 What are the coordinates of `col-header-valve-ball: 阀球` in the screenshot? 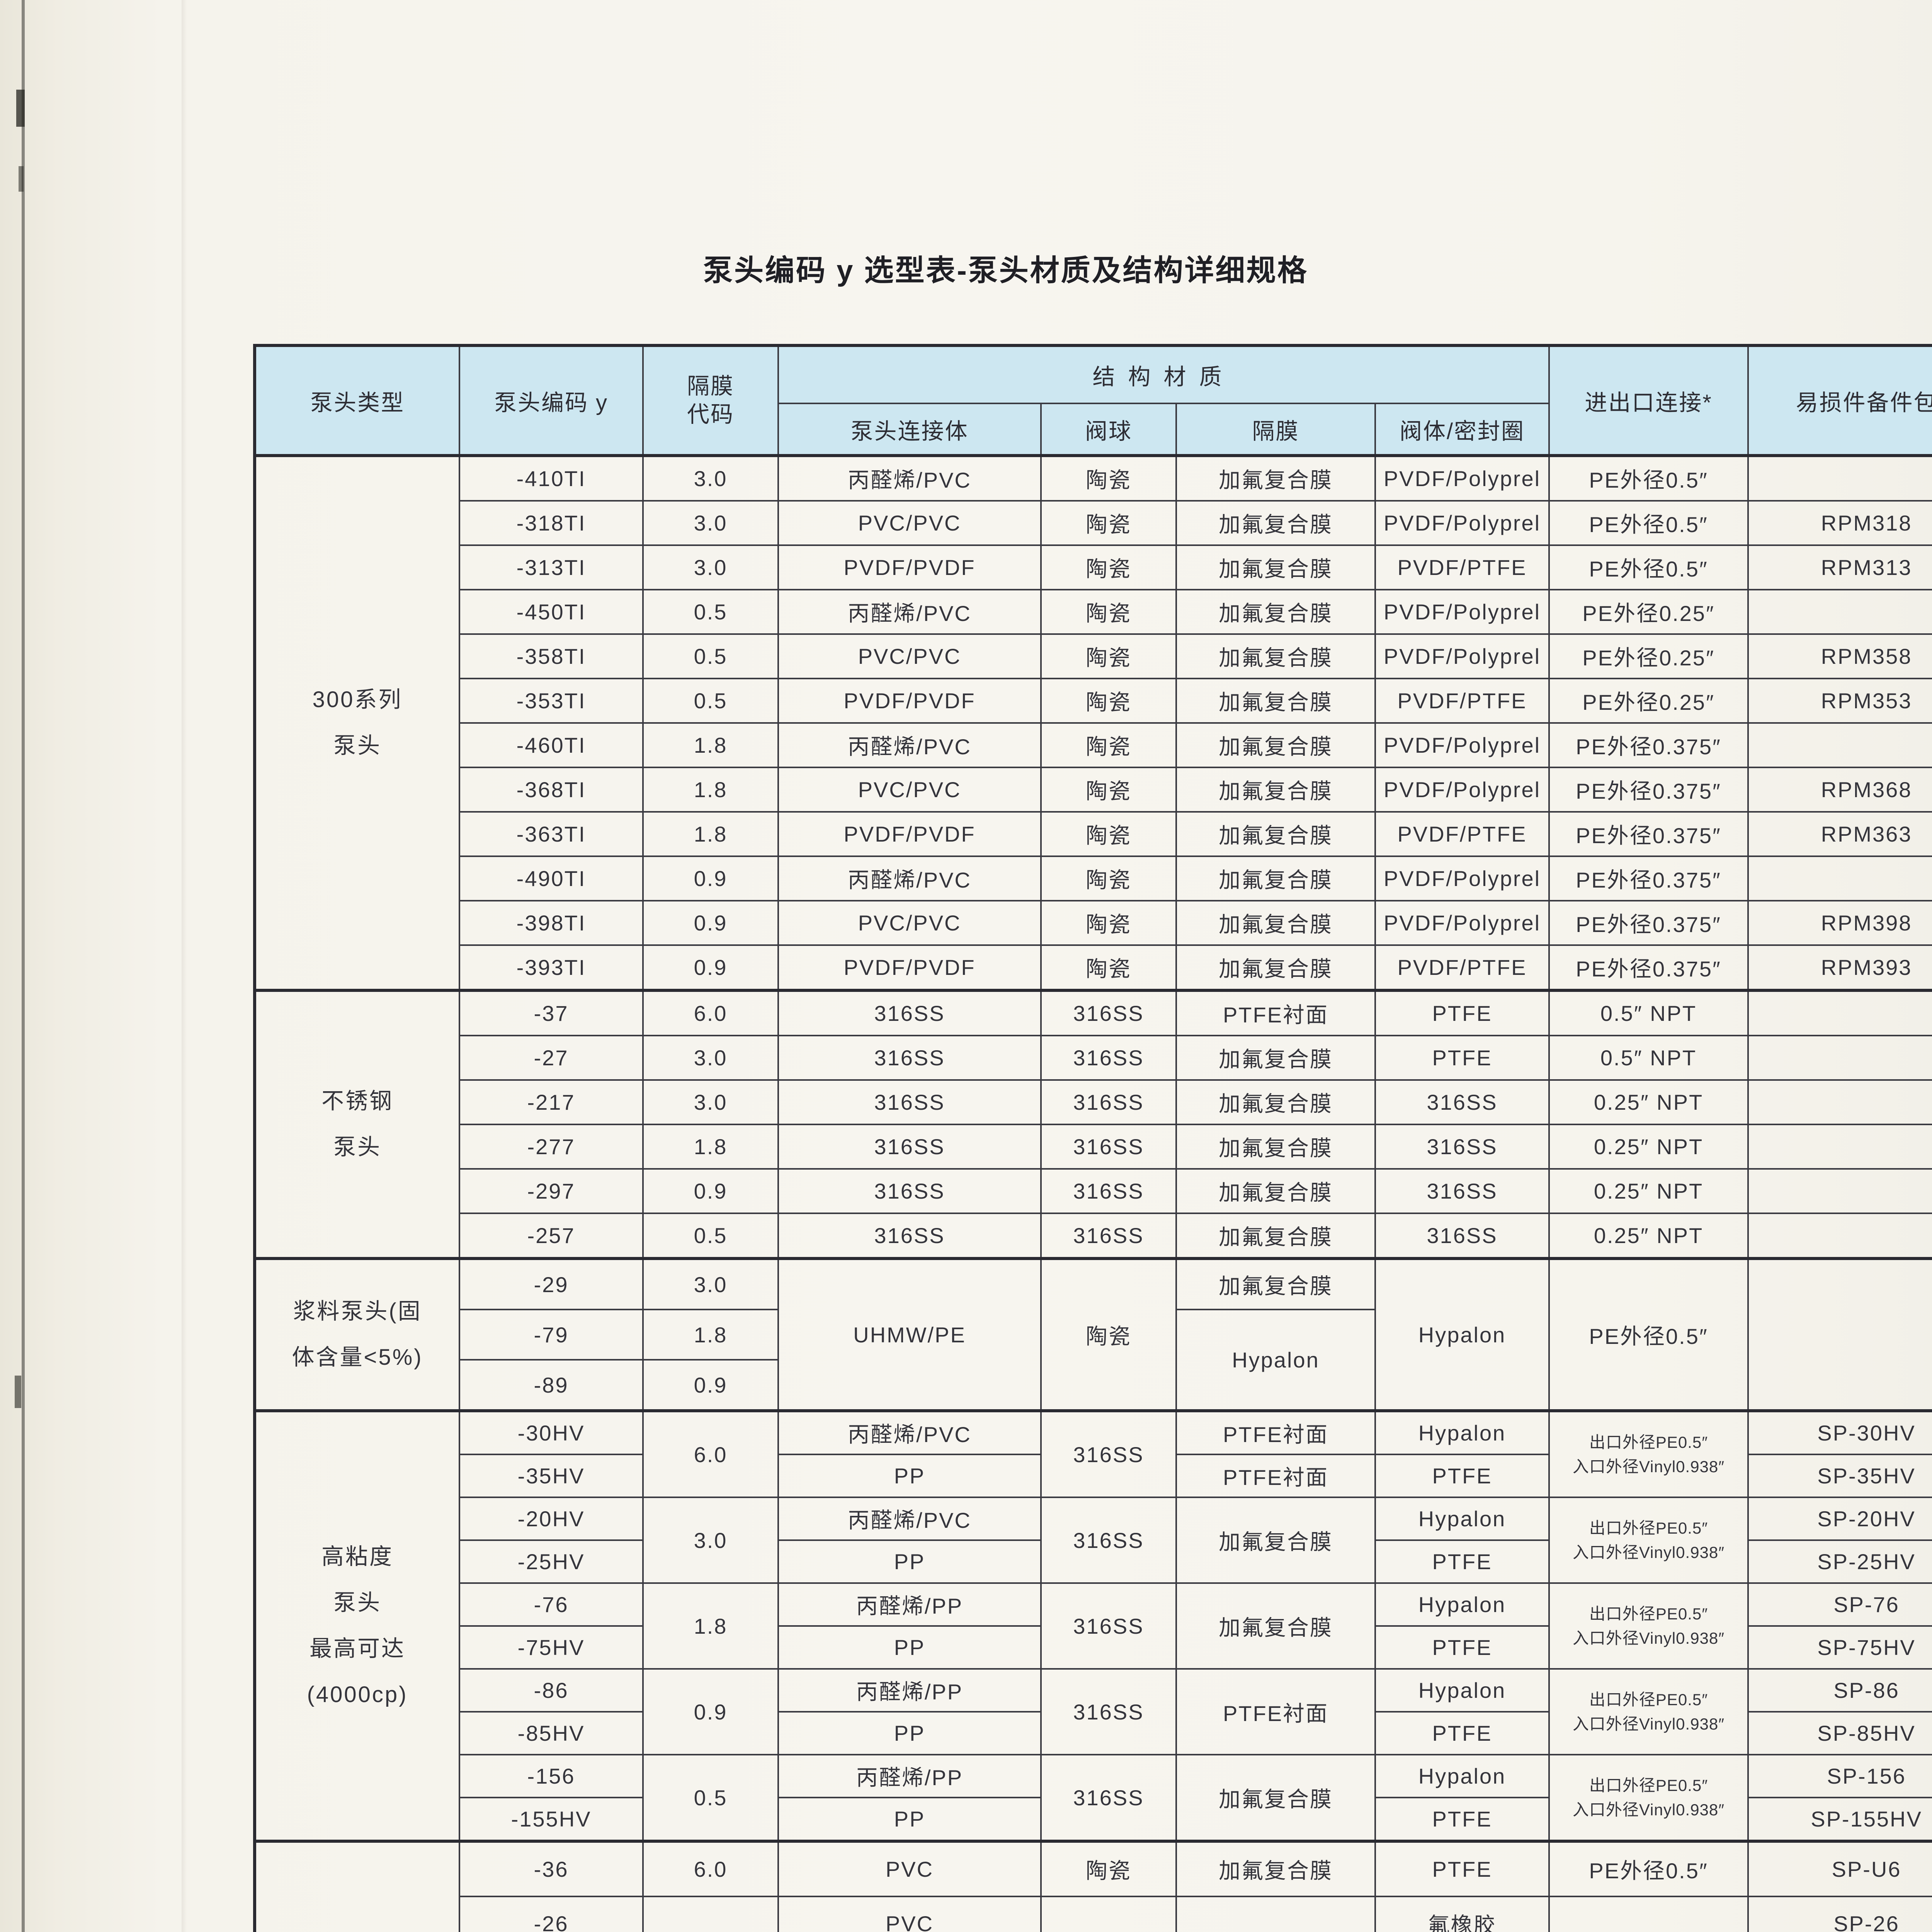 It's located at (1108, 430).